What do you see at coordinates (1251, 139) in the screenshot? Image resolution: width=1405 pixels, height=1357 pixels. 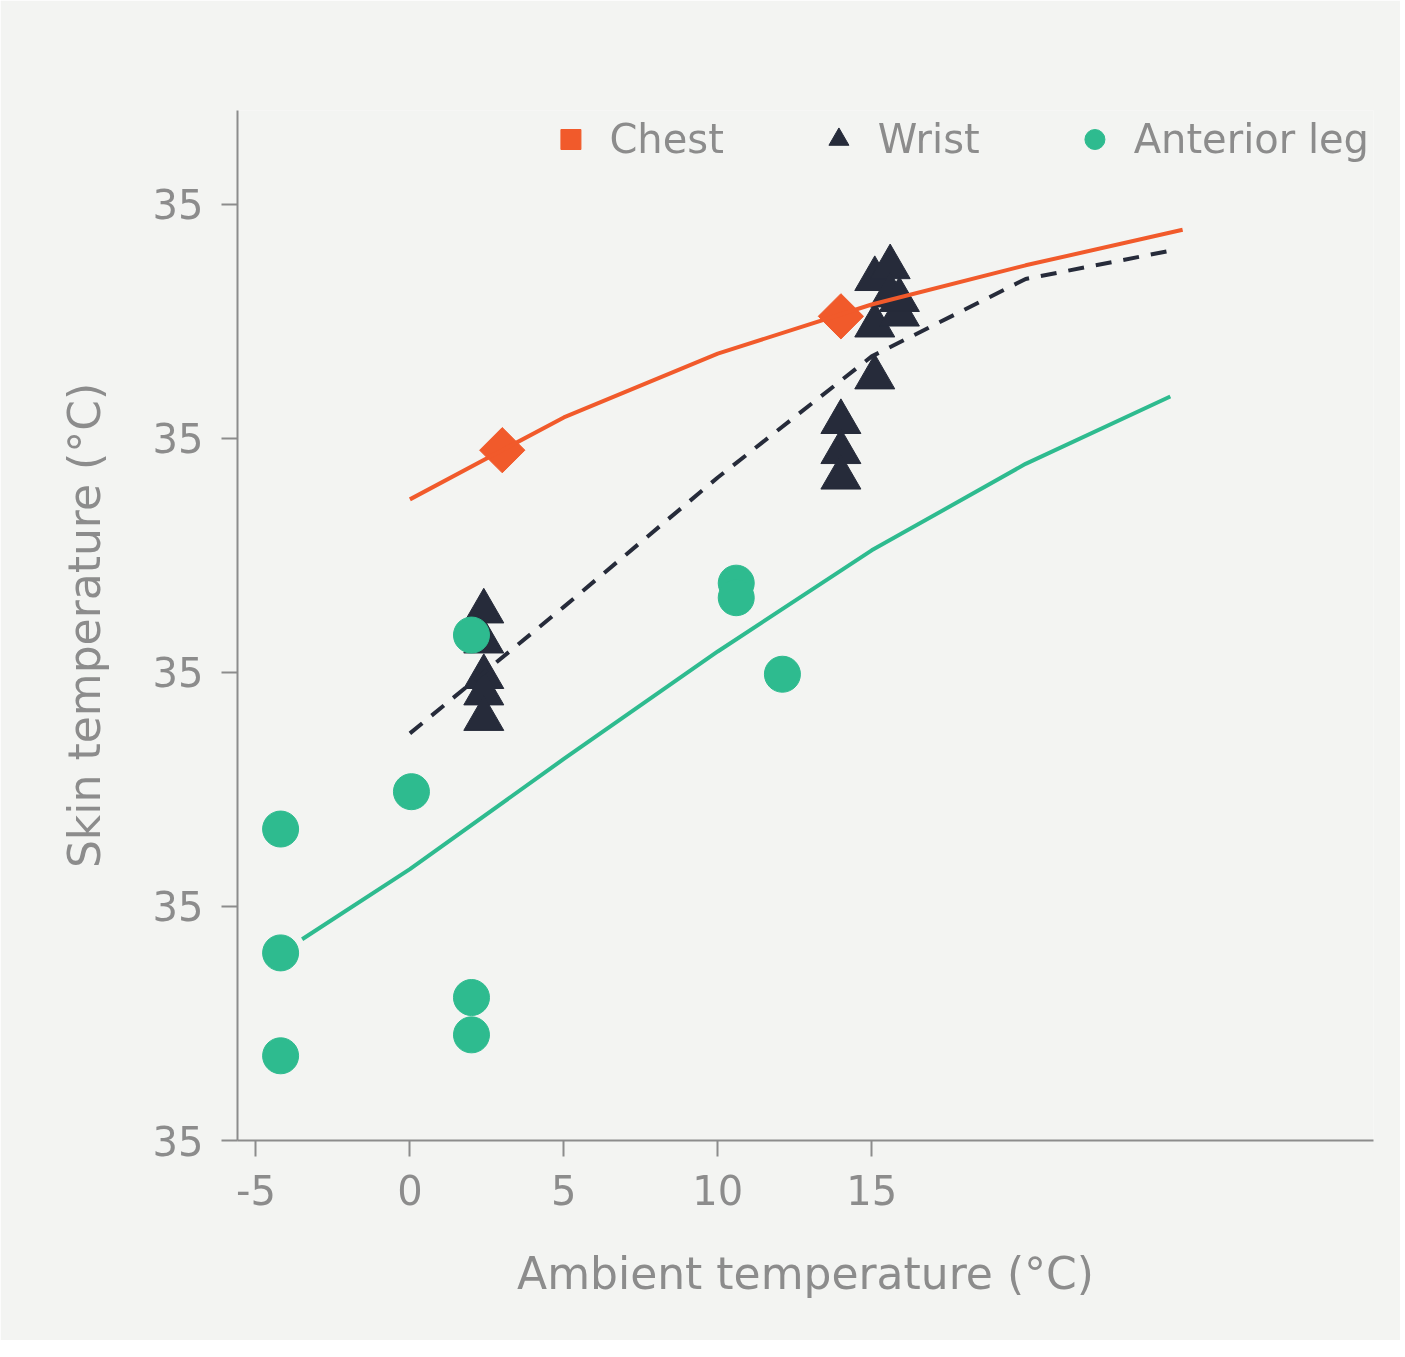 I see `legend-label: Anterior leg` at bounding box center [1251, 139].